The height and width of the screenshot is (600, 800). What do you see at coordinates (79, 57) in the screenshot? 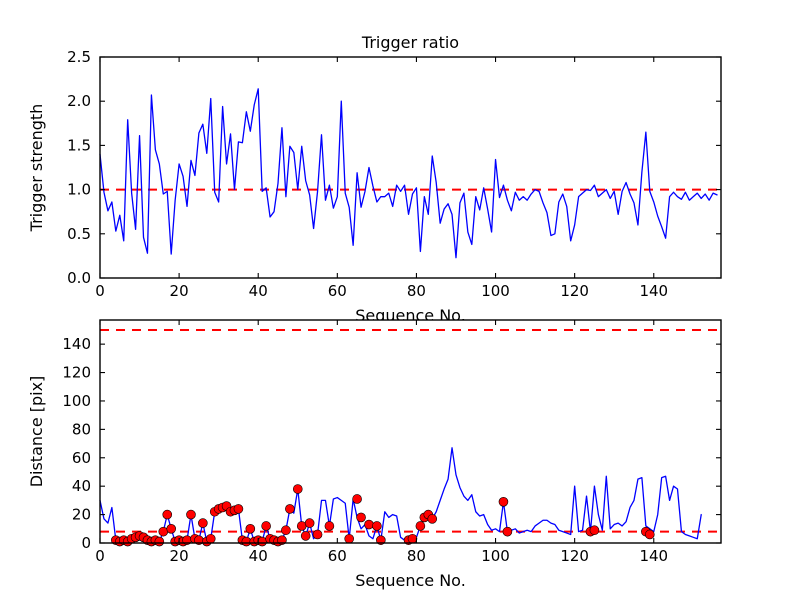
I see `y-tick-label: 2.5` at bounding box center [79, 57].